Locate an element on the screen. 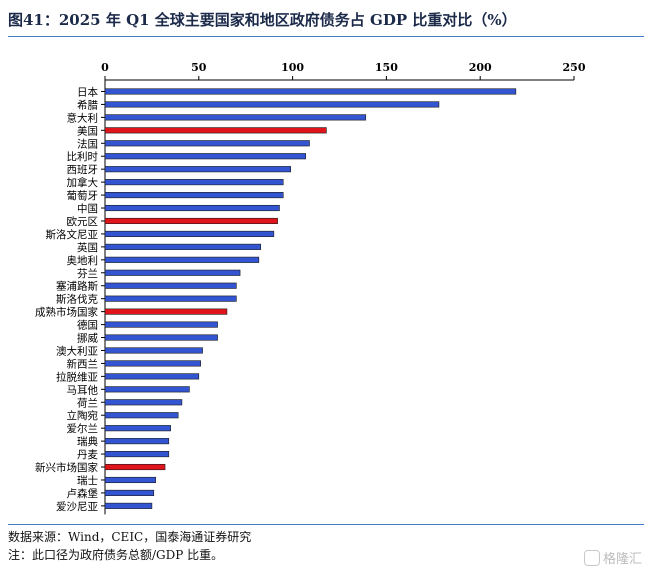 The height and width of the screenshot is (572, 652). category-label: 德国 is located at coordinates (87, 325).